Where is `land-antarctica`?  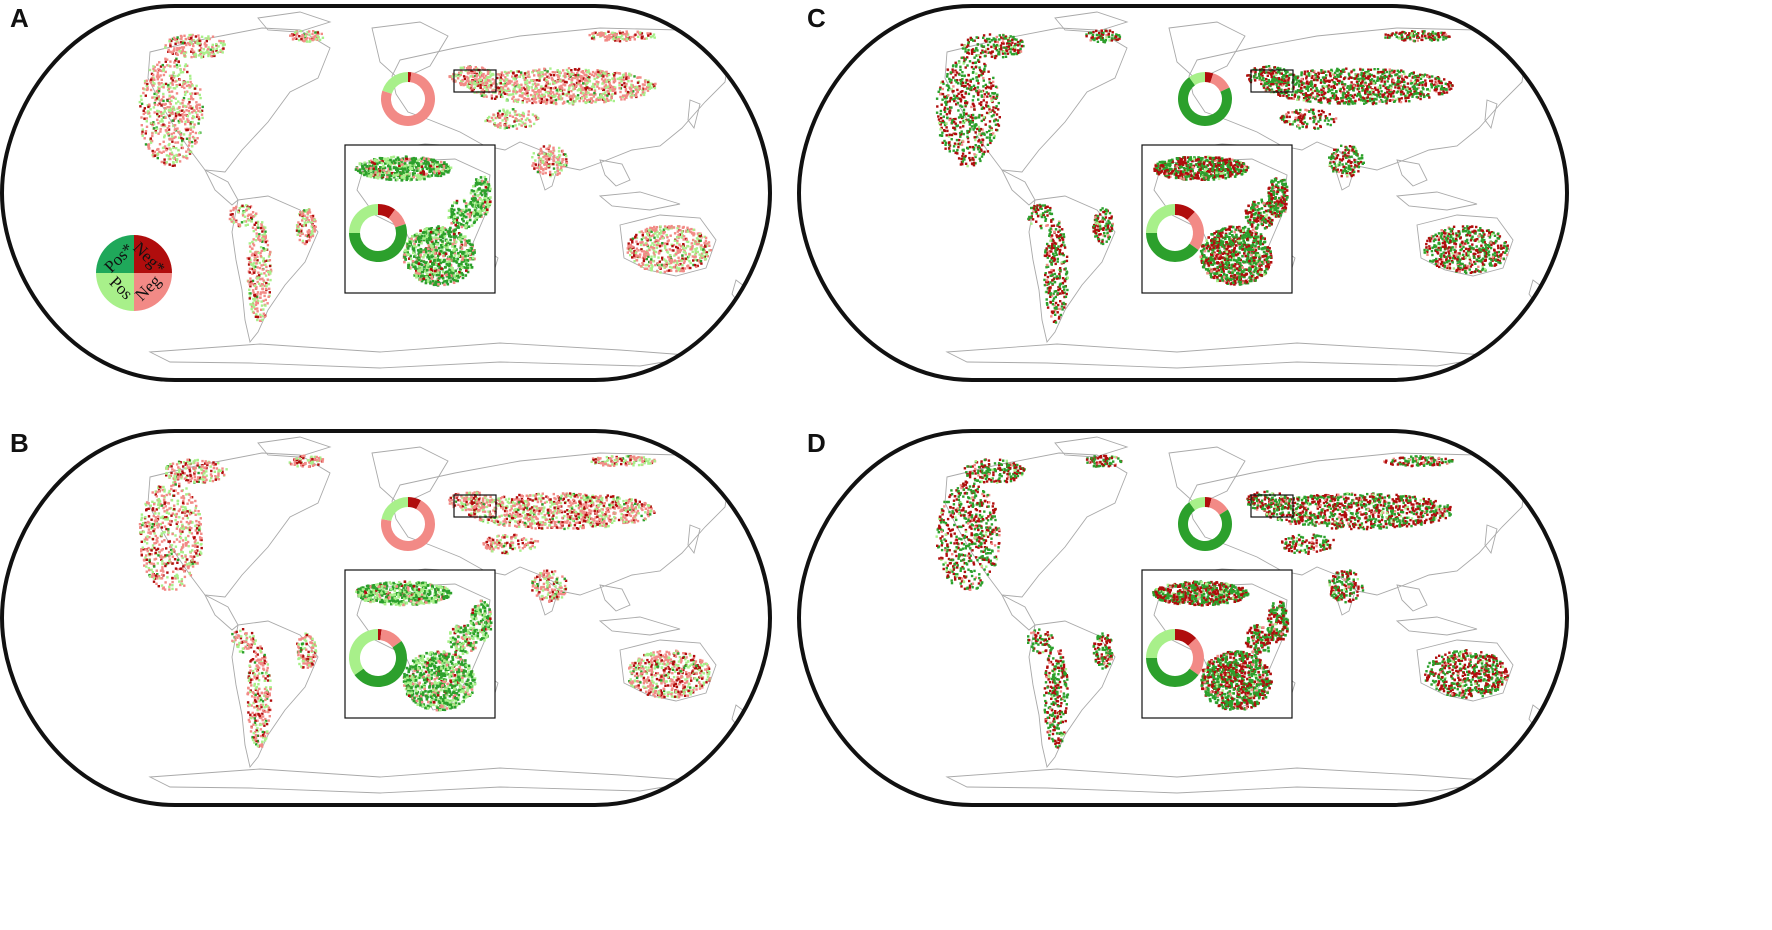
land-antarctica is located at coordinates (424, 355).